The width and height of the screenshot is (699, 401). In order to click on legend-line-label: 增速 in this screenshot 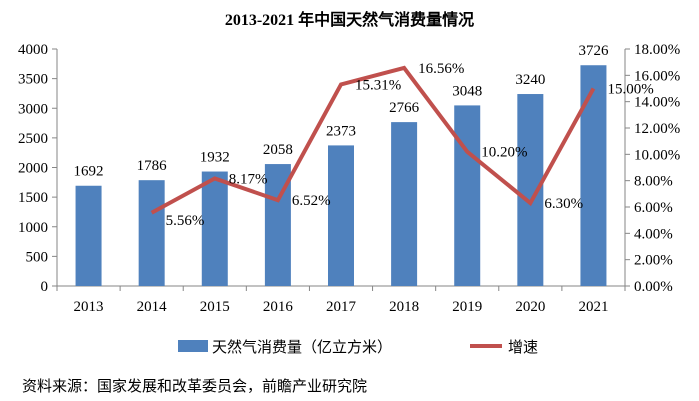, I will do `click(523, 347)`.